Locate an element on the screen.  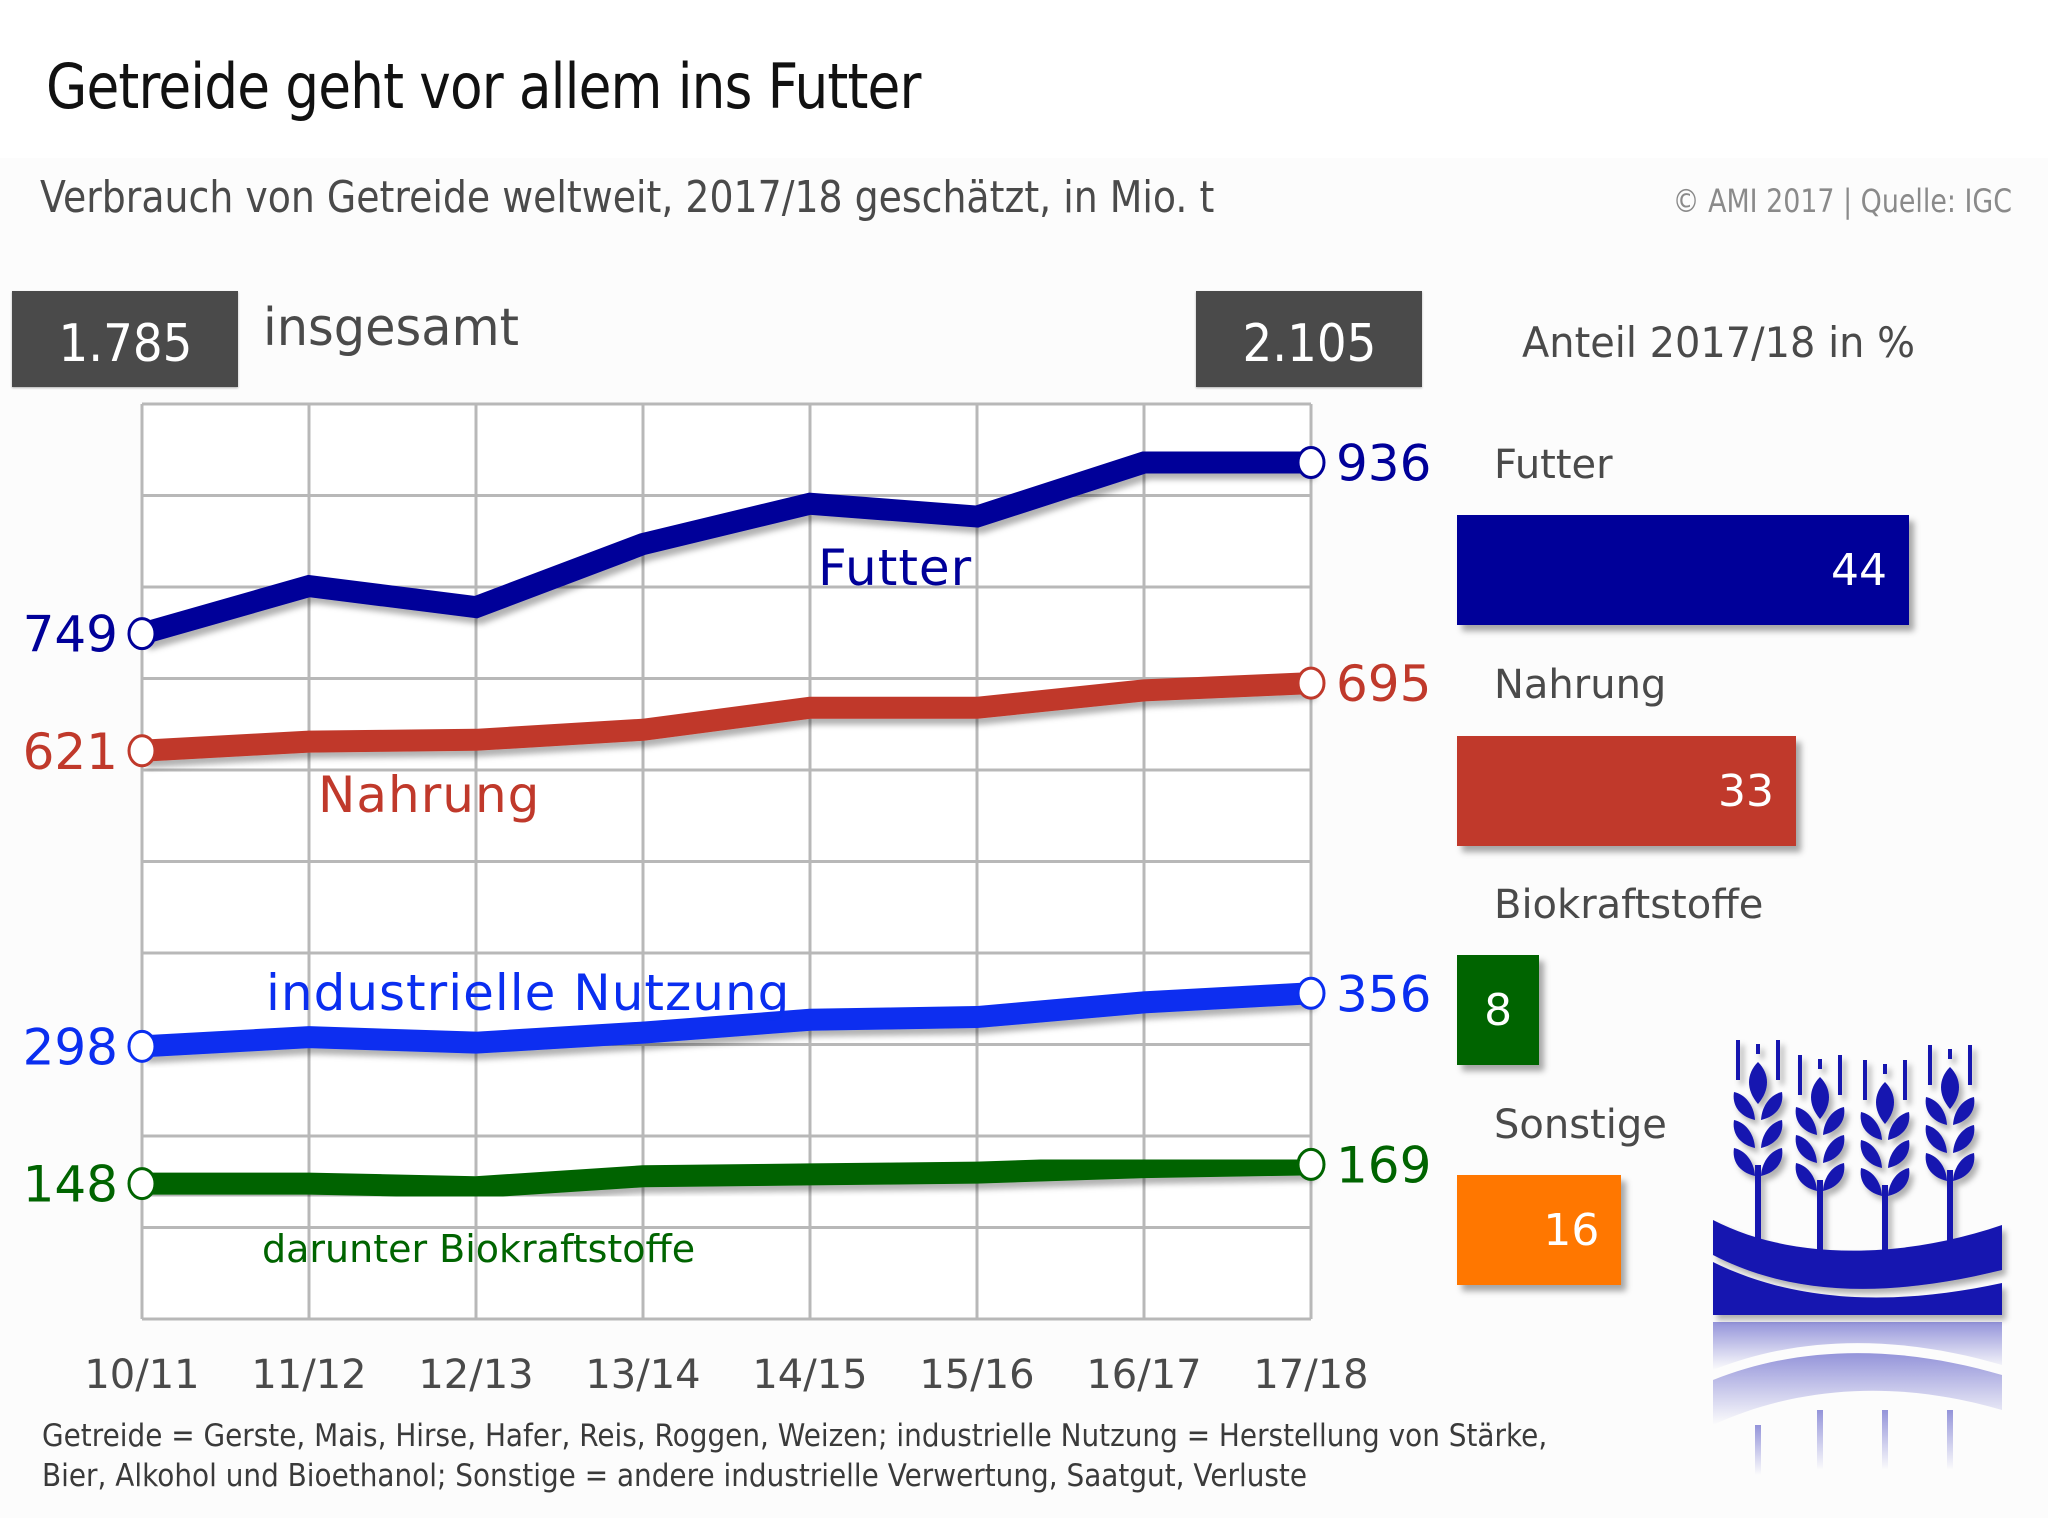
wheat-logo-icon is located at coordinates (1857, 1257).